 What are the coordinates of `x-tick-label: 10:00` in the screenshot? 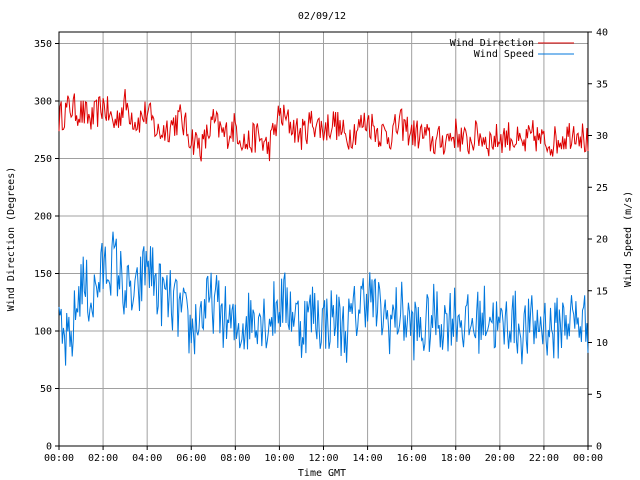 It's located at (279, 458).